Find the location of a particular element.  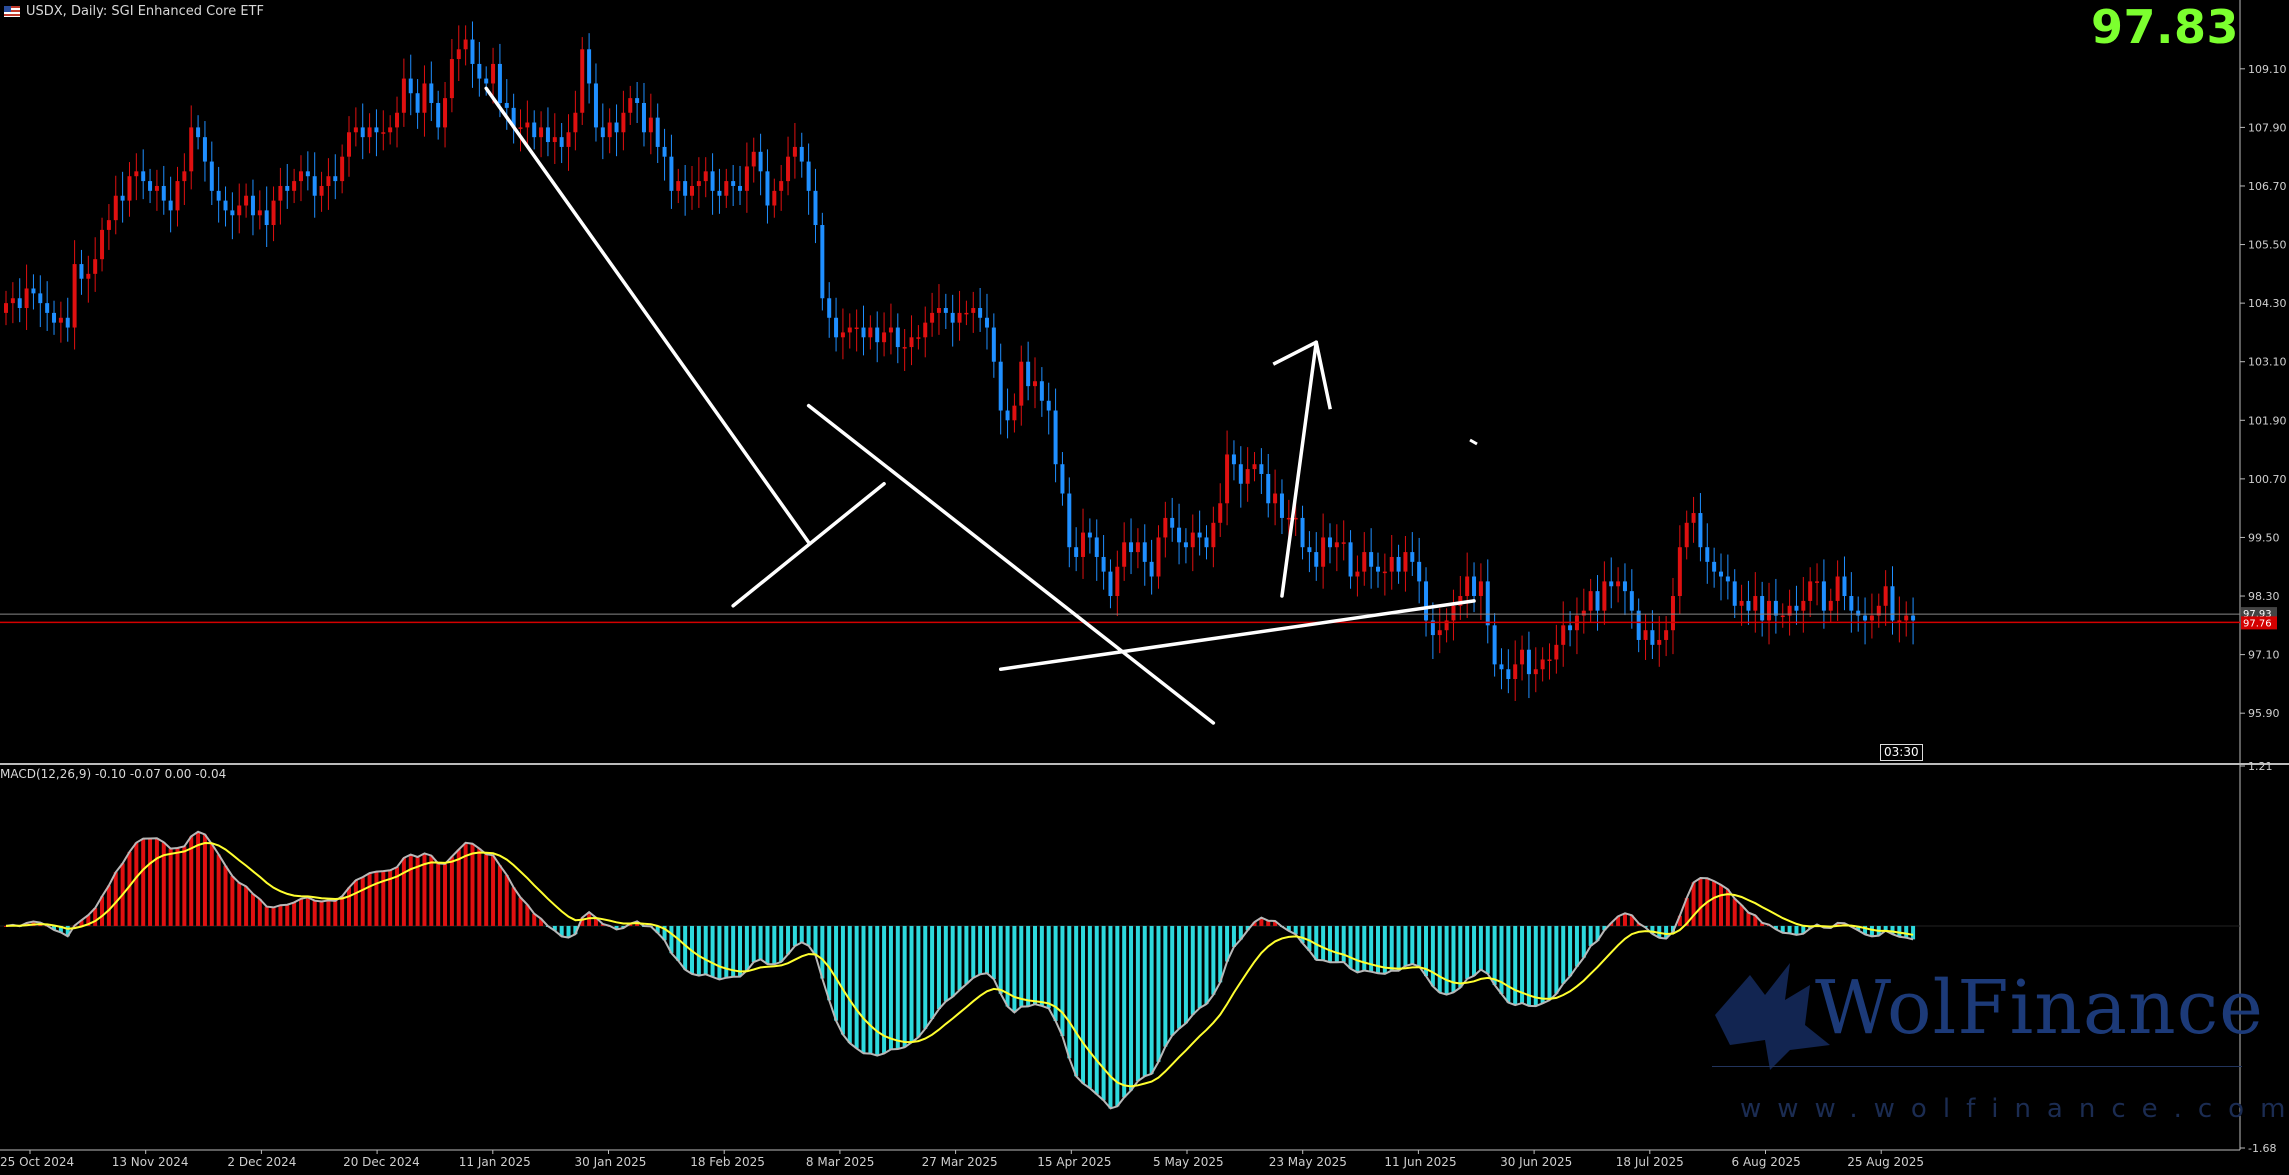

wolf-logo-icon is located at coordinates (1772, 1016).